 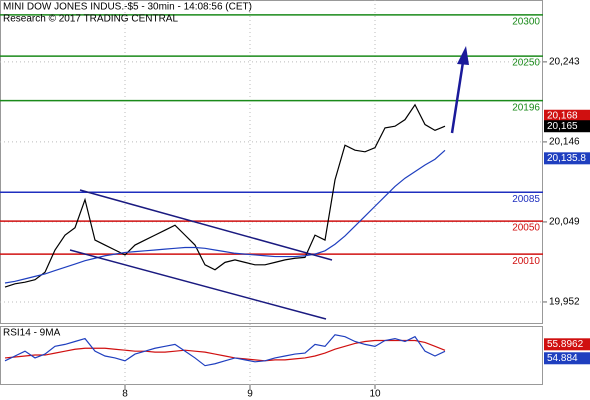 I want to click on rsi-label: 55.8962, so click(x=565, y=344).